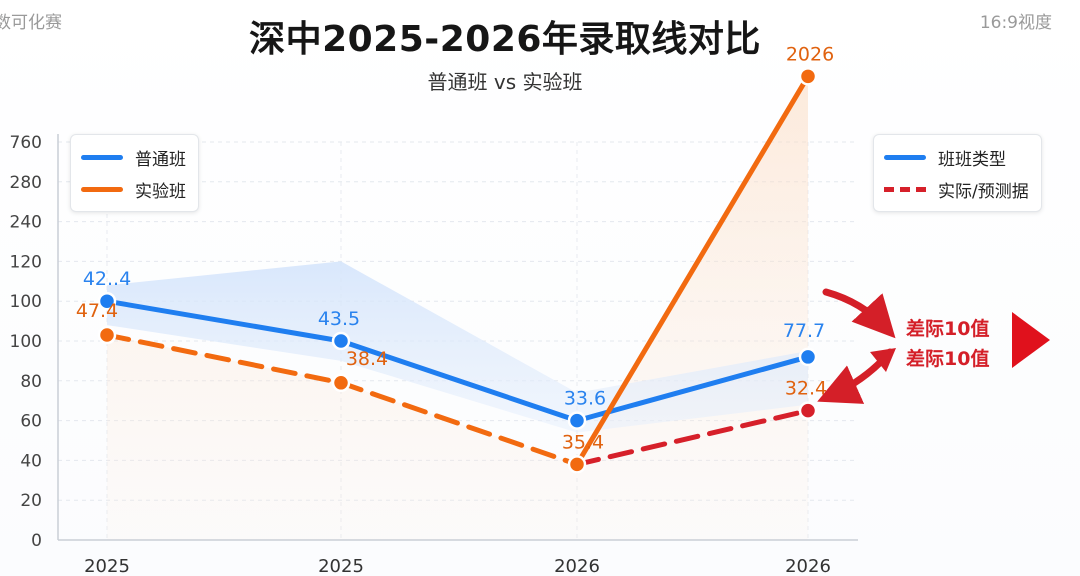 This screenshot has height=576, width=1080. Describe the element at coordinates (26, 183) in the screenshot. I see `y-tick-label: 280` at that location.